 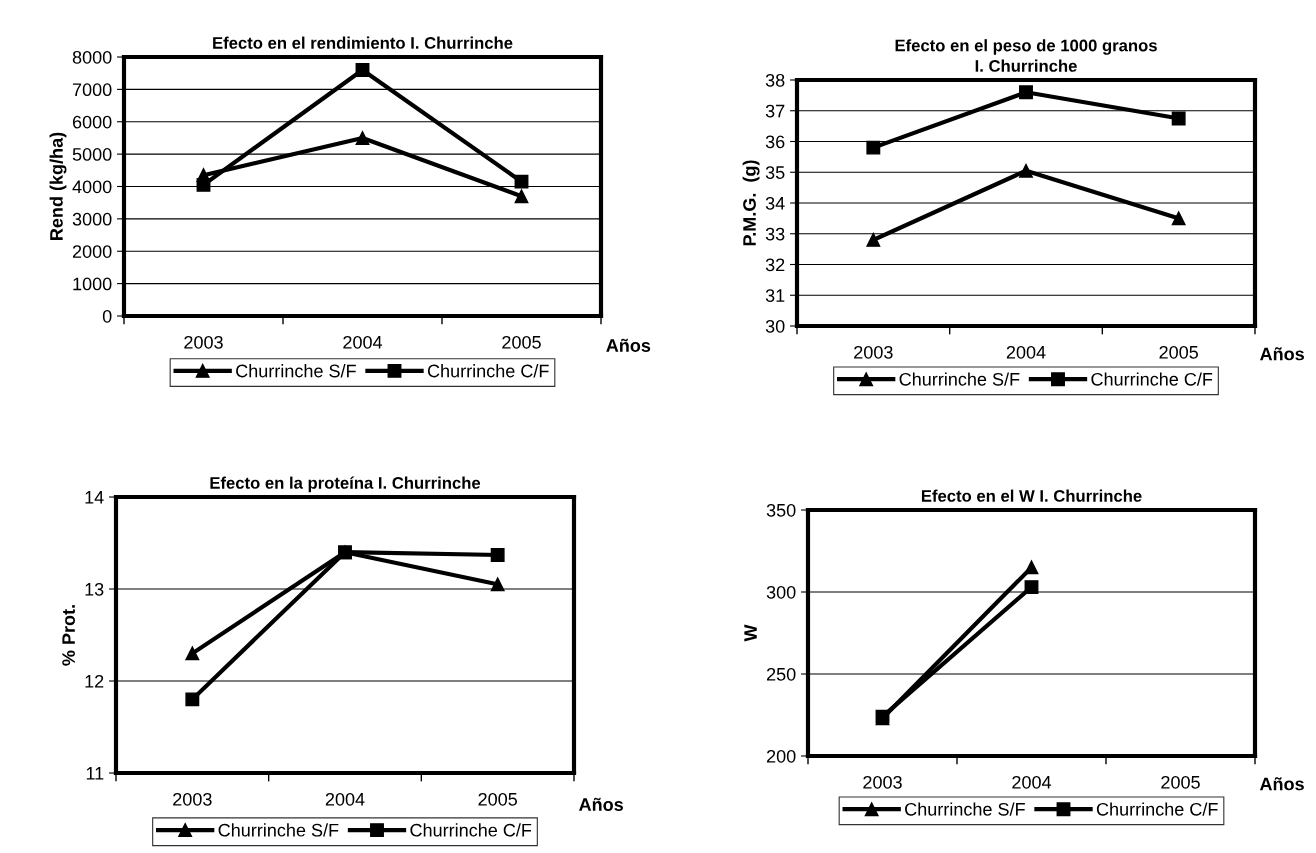 I want to click on y-tick-label: 6000, so click(x=92, y=122).